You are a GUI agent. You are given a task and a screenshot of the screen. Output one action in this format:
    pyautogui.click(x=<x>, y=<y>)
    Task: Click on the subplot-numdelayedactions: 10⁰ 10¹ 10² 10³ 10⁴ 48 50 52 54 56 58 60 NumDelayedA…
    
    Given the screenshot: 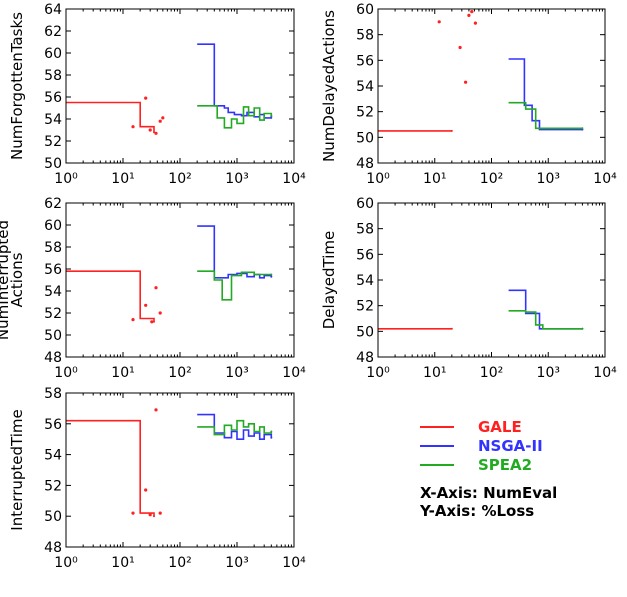 What is the action you would take?
    pyautogui.click(x=468, y=94)
    